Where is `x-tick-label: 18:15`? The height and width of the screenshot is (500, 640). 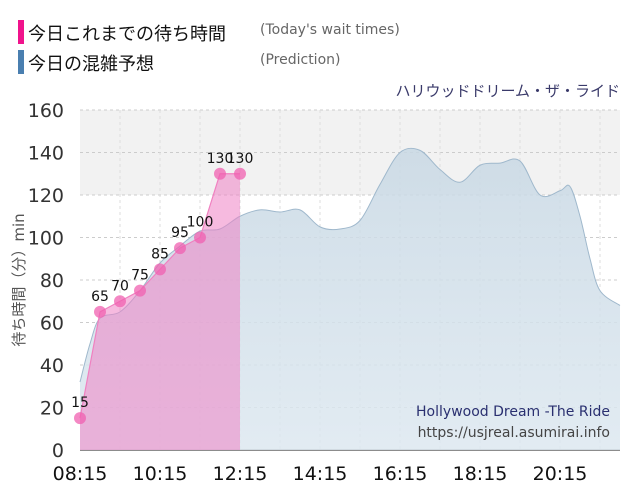 x-tick-label: 18:15 is located at coordinates (480, 474).